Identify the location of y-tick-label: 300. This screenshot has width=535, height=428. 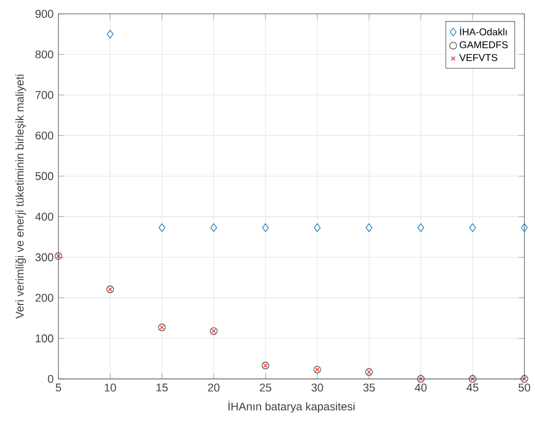
(44, 257).